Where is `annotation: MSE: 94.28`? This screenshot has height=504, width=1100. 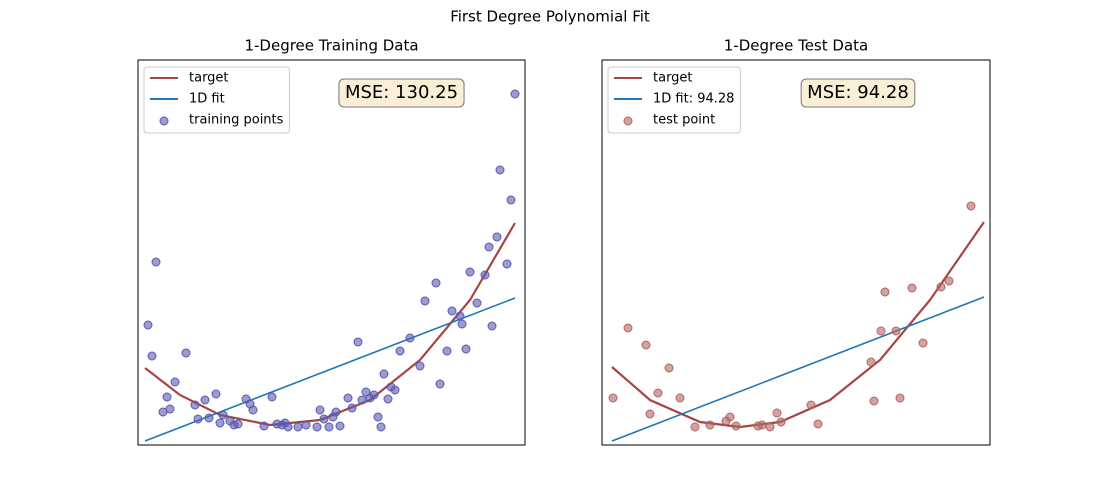 annotation: MSE: 94.28 is located at coordinates (858, 92).